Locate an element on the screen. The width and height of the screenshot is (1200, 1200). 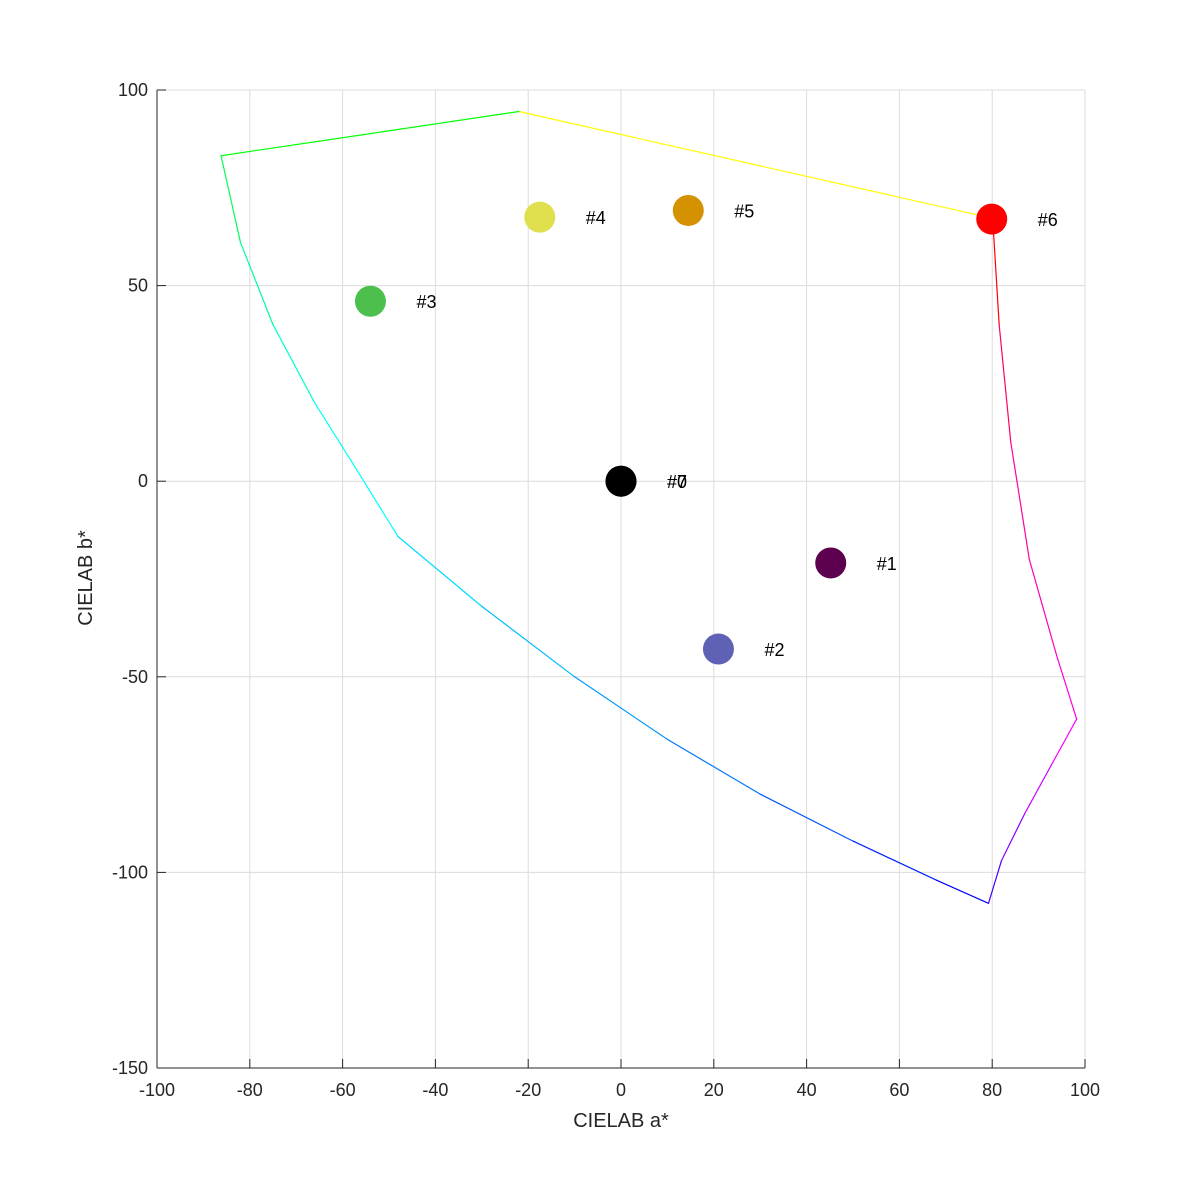
y-tick-label: 50 is located at coordinates (138, 286).